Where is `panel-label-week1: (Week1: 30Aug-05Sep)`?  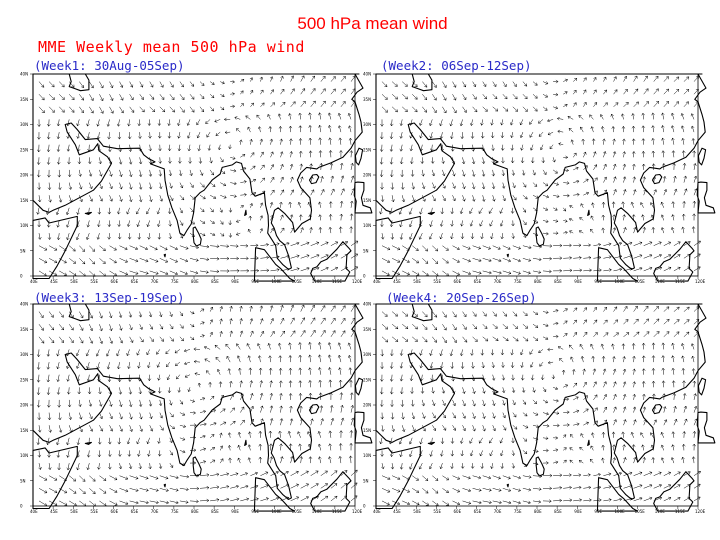
panel-label-week1: (Week1: 30Aug-05Sep) is located at coordinates (109, 65).